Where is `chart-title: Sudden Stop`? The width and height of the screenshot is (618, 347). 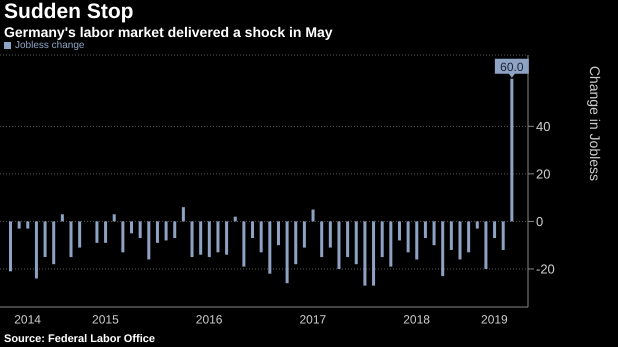 chart-title: Sudden Stop is located at coordinates (69, 12).